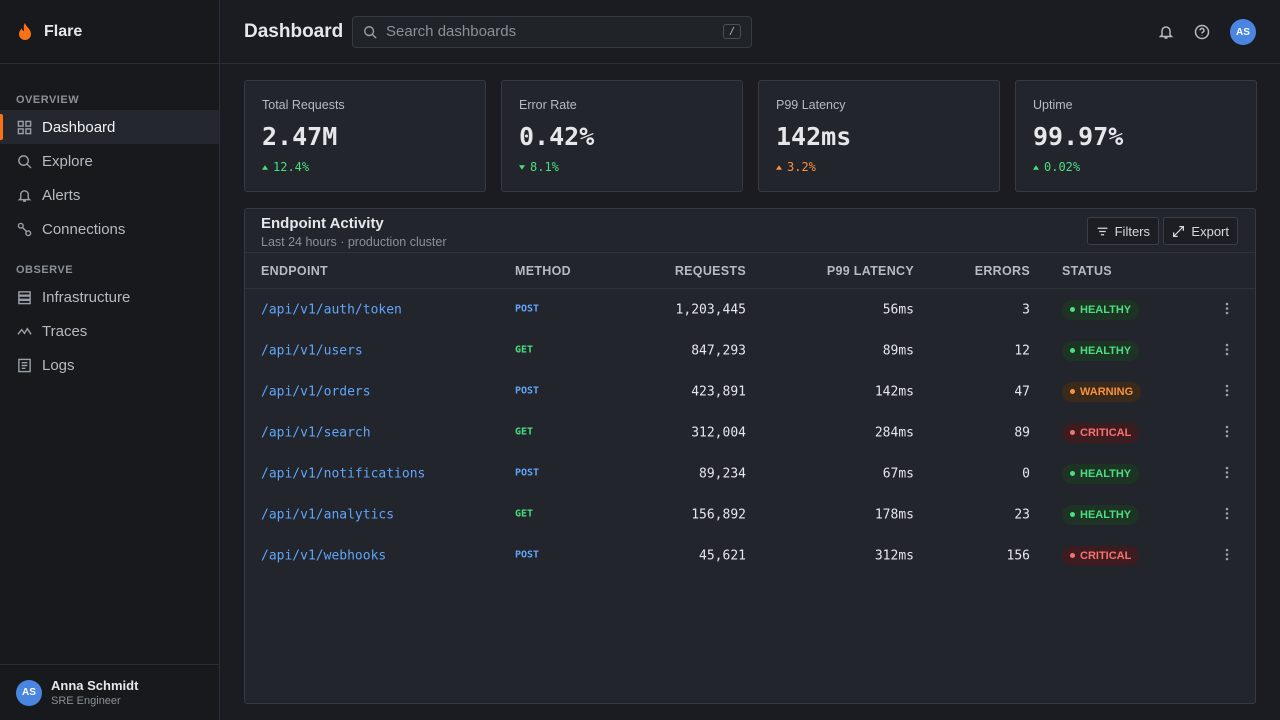  I want to click on nav-item: Connections, so click(109, 229).